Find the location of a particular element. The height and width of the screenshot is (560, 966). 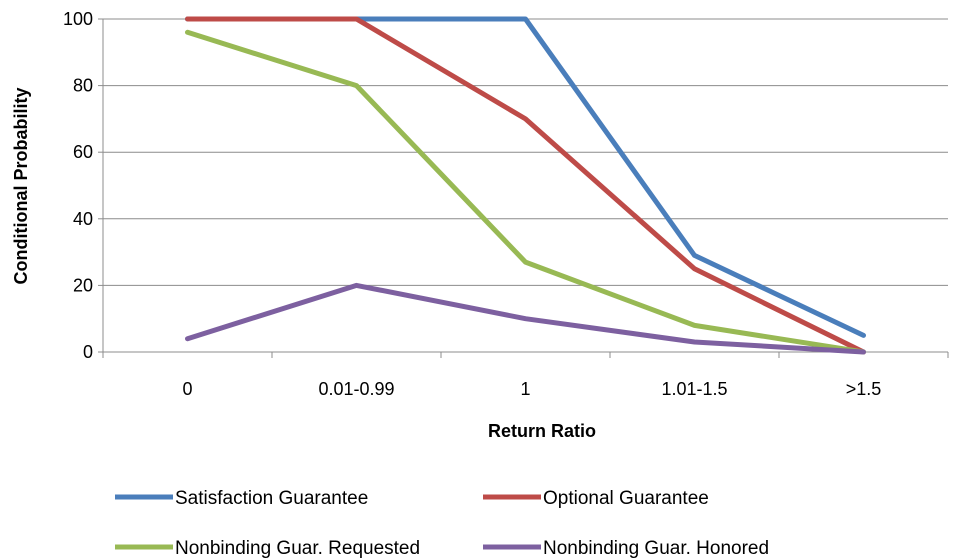

x-tick-label: 1 is located at coordinates (525, 389).